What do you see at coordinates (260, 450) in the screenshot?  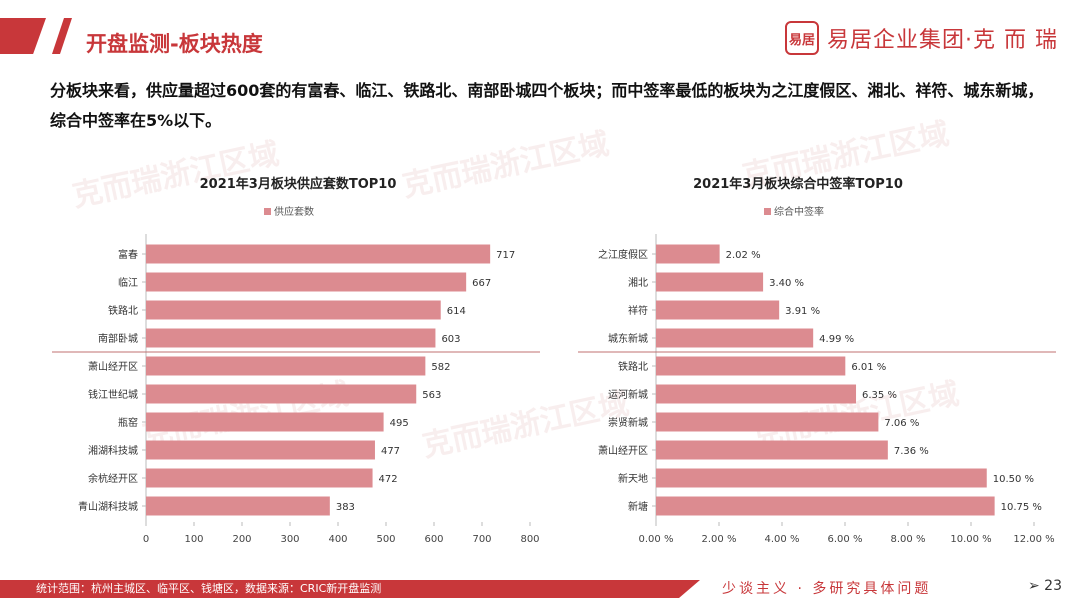 I see `bar-湘湖科技城` at bounding box center [260, 450].